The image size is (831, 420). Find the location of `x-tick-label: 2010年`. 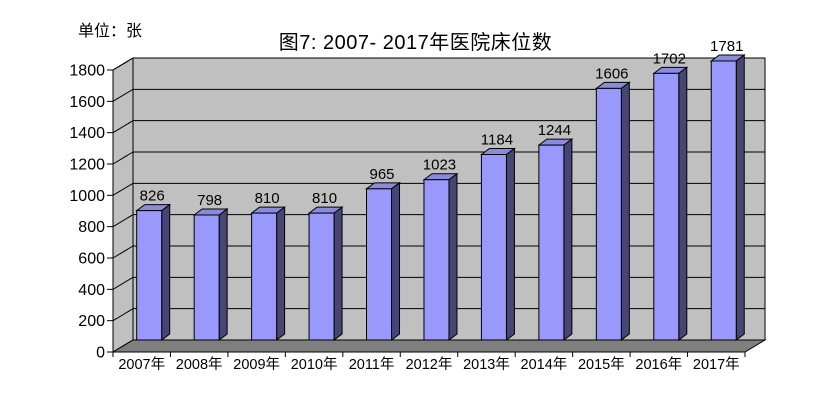

x-tick-label: 2010年 is located at coordinates (314, 364).